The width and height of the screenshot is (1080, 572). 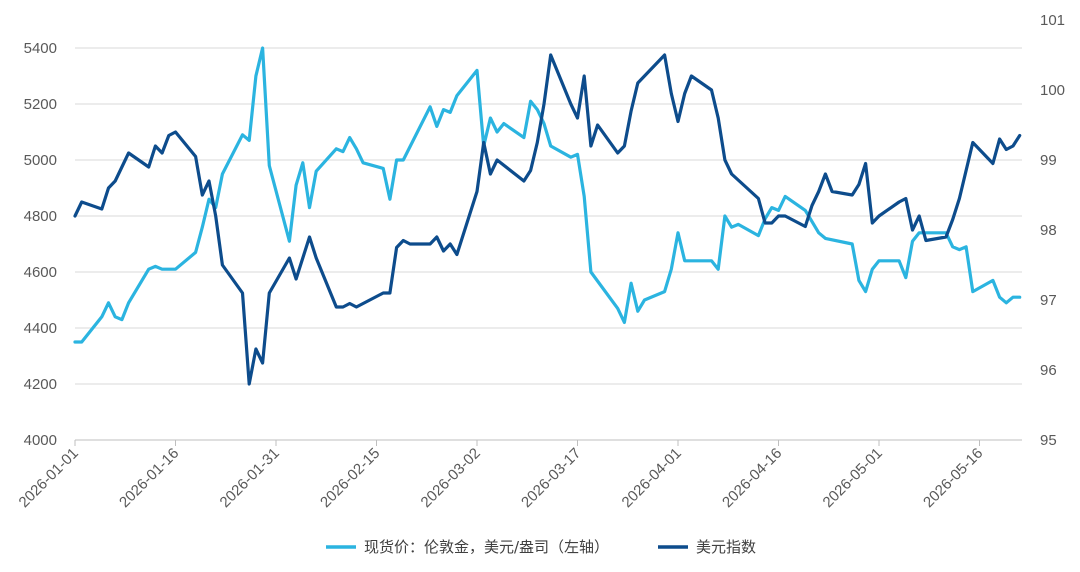 I want to click on y-right-tick-label: 101, so click(x=1052, y=20).